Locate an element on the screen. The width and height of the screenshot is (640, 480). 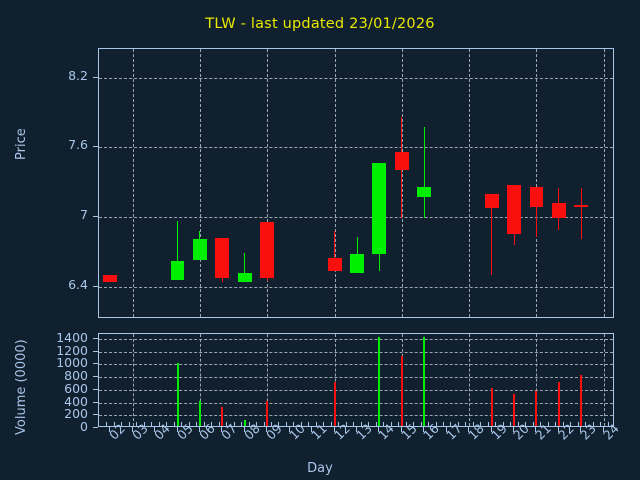
volume-tick-label: 0 is located at coordinates (84, 426).